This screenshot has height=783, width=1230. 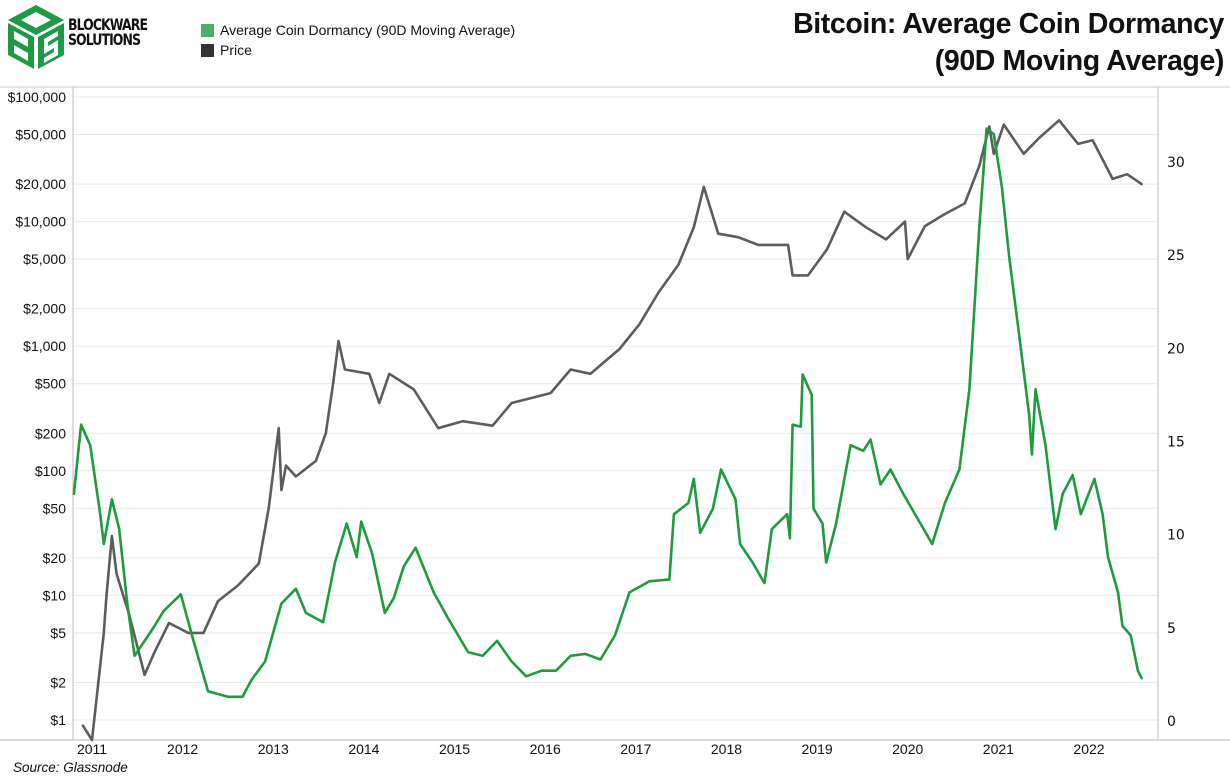 I want to click on x-tick-label: 2018, so click(x=726, y=749).